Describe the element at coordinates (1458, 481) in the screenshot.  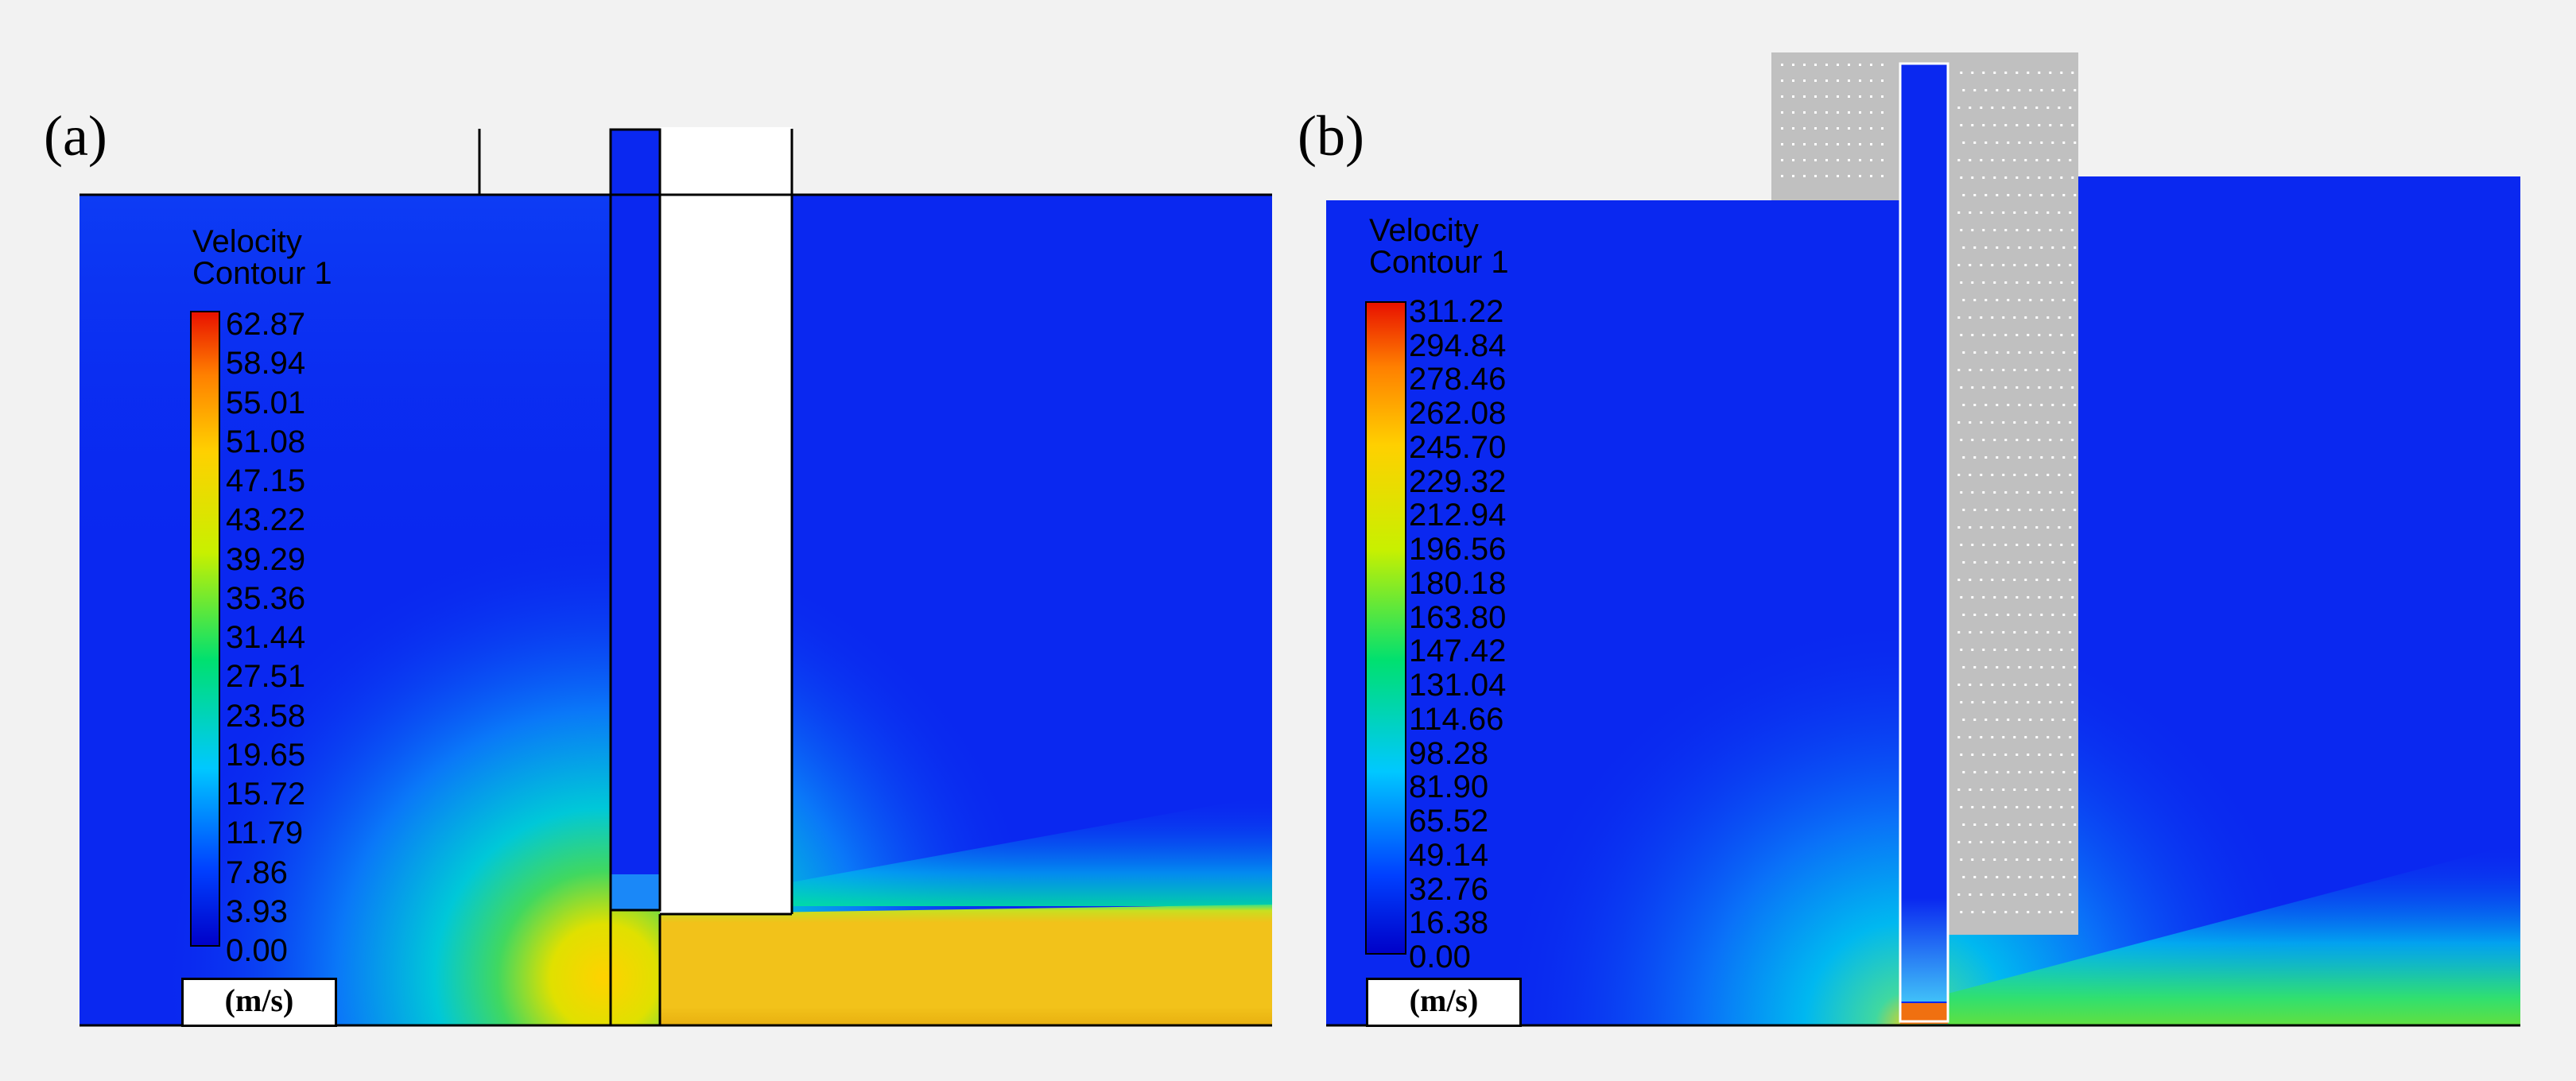
I see `legend-b-tick-5: 229.32` at that location.